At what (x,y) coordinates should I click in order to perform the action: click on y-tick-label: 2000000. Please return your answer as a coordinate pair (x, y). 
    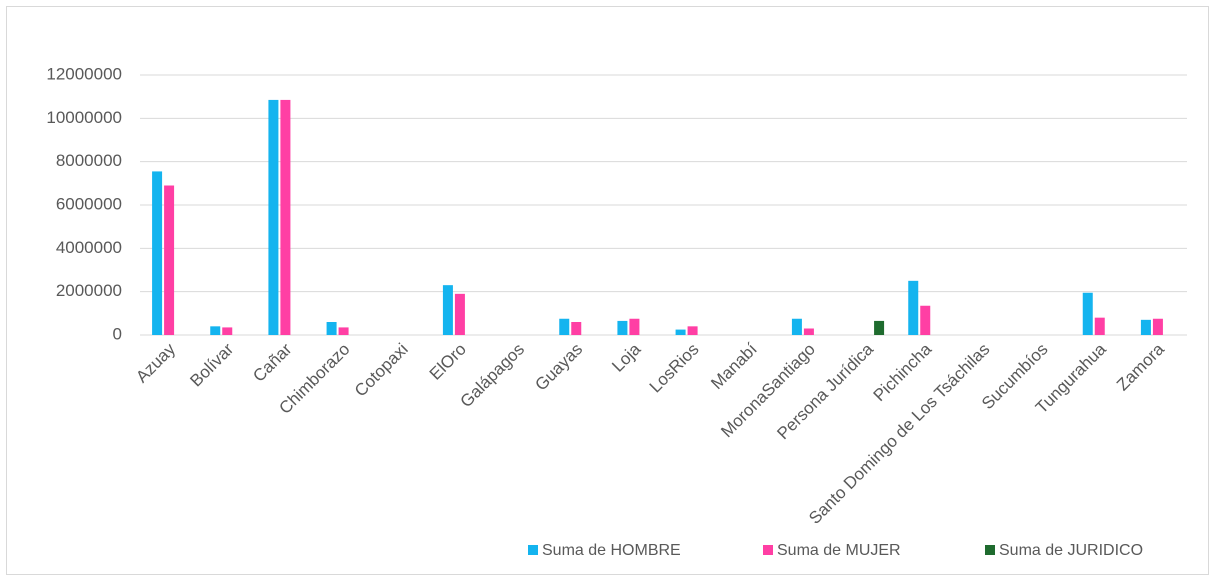
    Looking at the image, I should click on (89, 290).